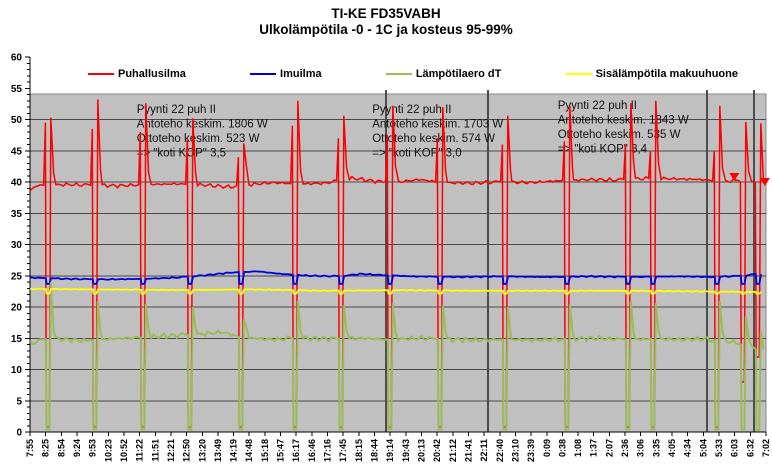 The width and height of the screenshot is (772, 472). I want to click on x-axis-tick-label: 19:14, so click(390, 450).